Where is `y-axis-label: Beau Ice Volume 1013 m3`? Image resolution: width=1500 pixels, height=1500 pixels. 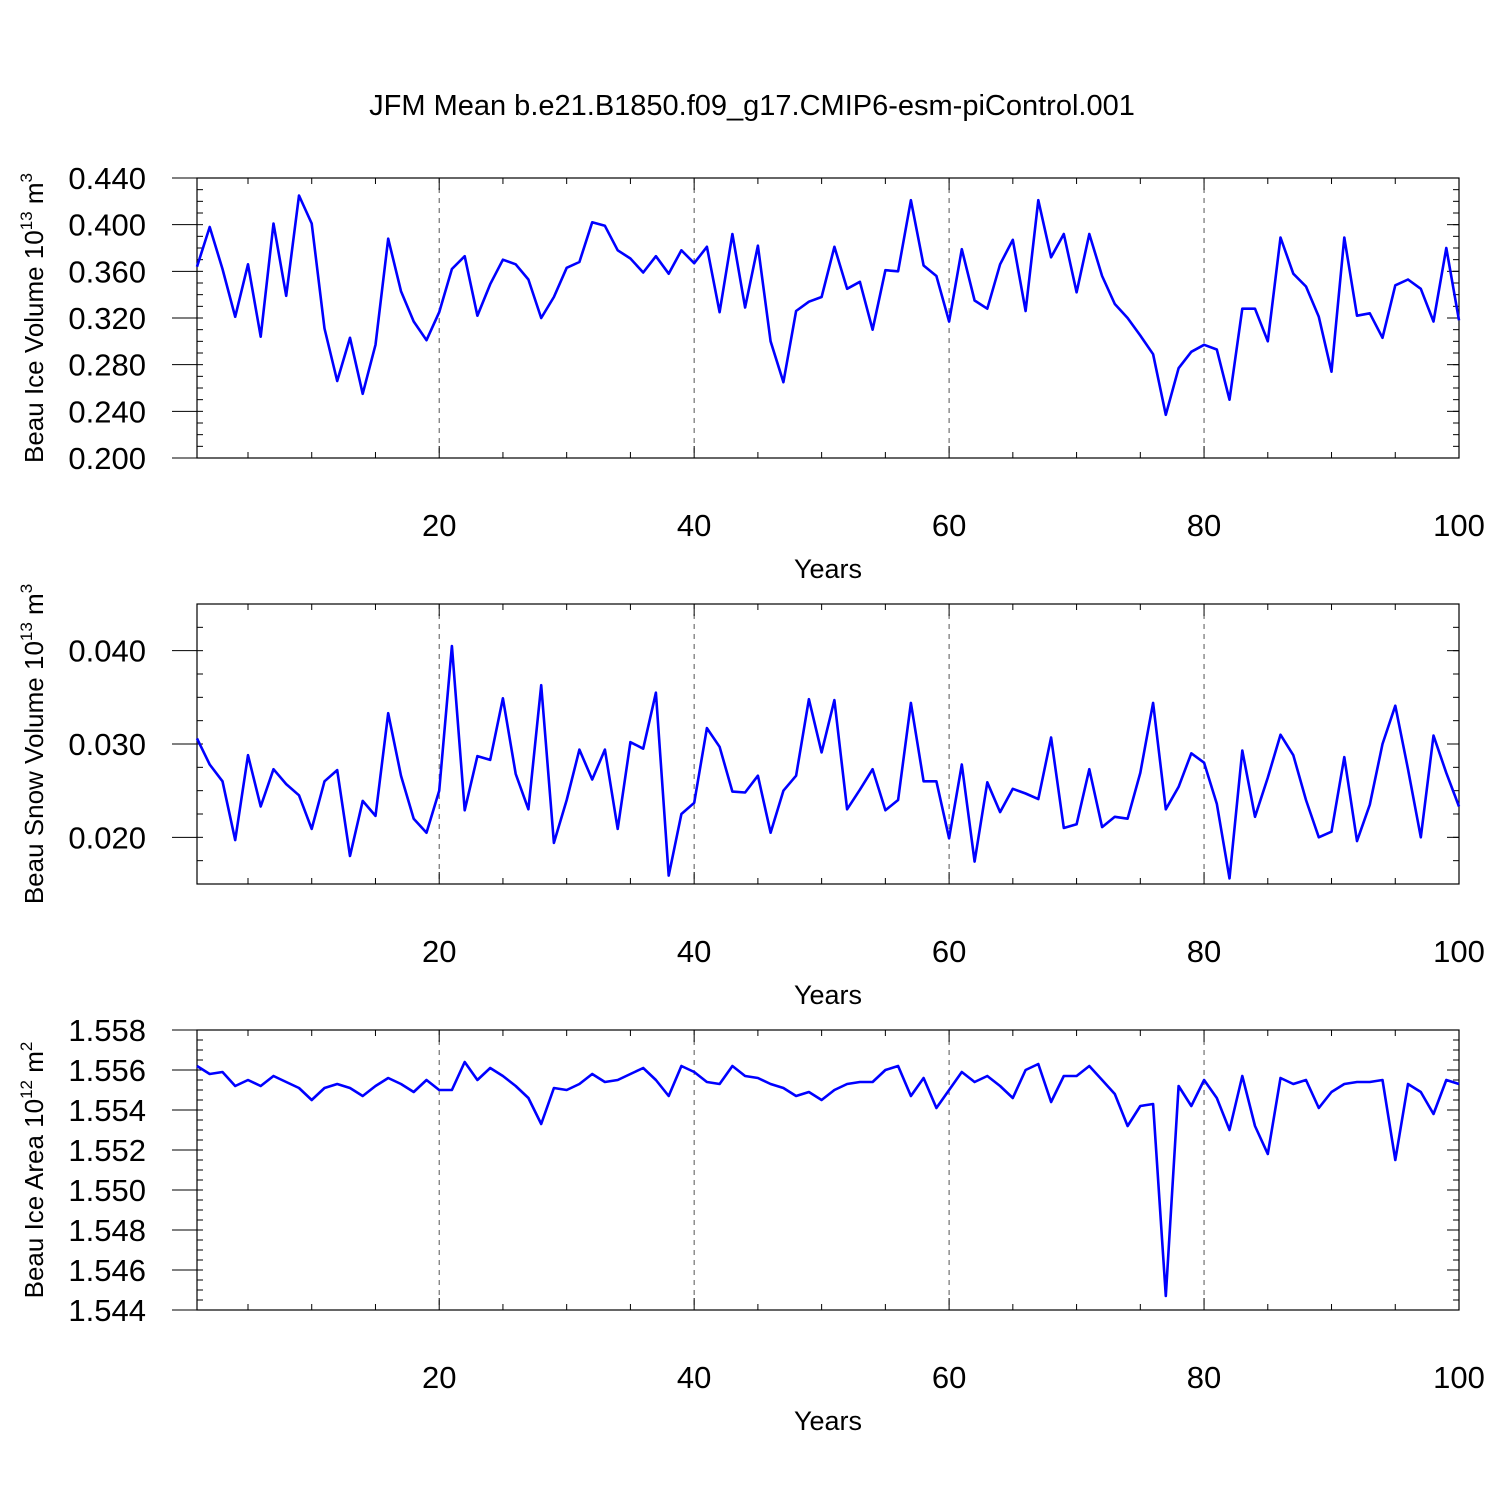
y-axis-label: Beau Ice Volume 1013 m3 is located at coordinates (33, 318).